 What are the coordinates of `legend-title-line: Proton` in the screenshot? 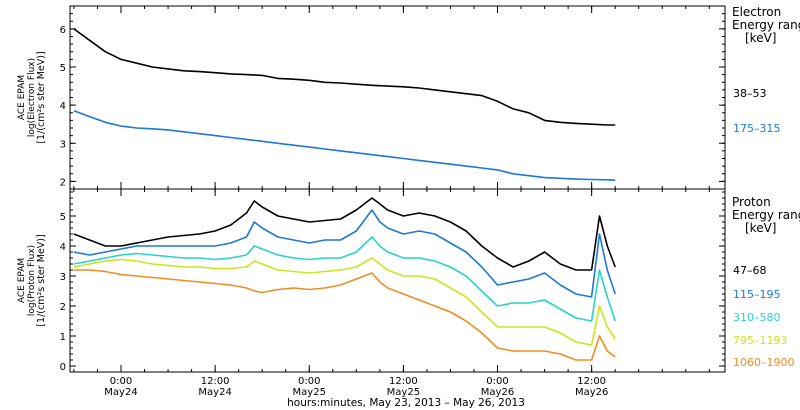 It's located at (751, 202).